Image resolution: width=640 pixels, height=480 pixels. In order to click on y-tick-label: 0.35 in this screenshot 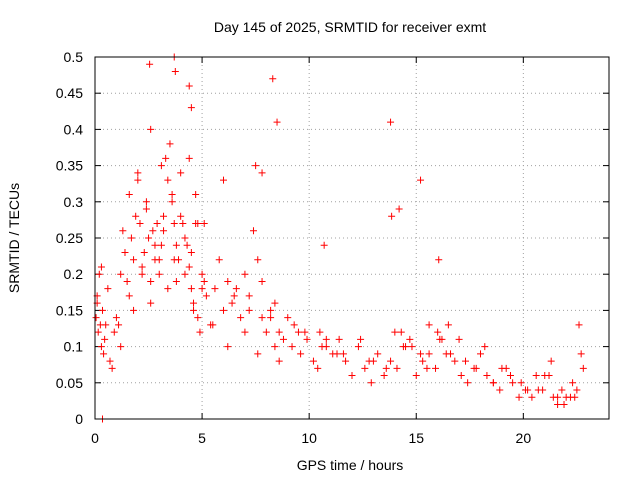, I will do `click(69, 166)`.